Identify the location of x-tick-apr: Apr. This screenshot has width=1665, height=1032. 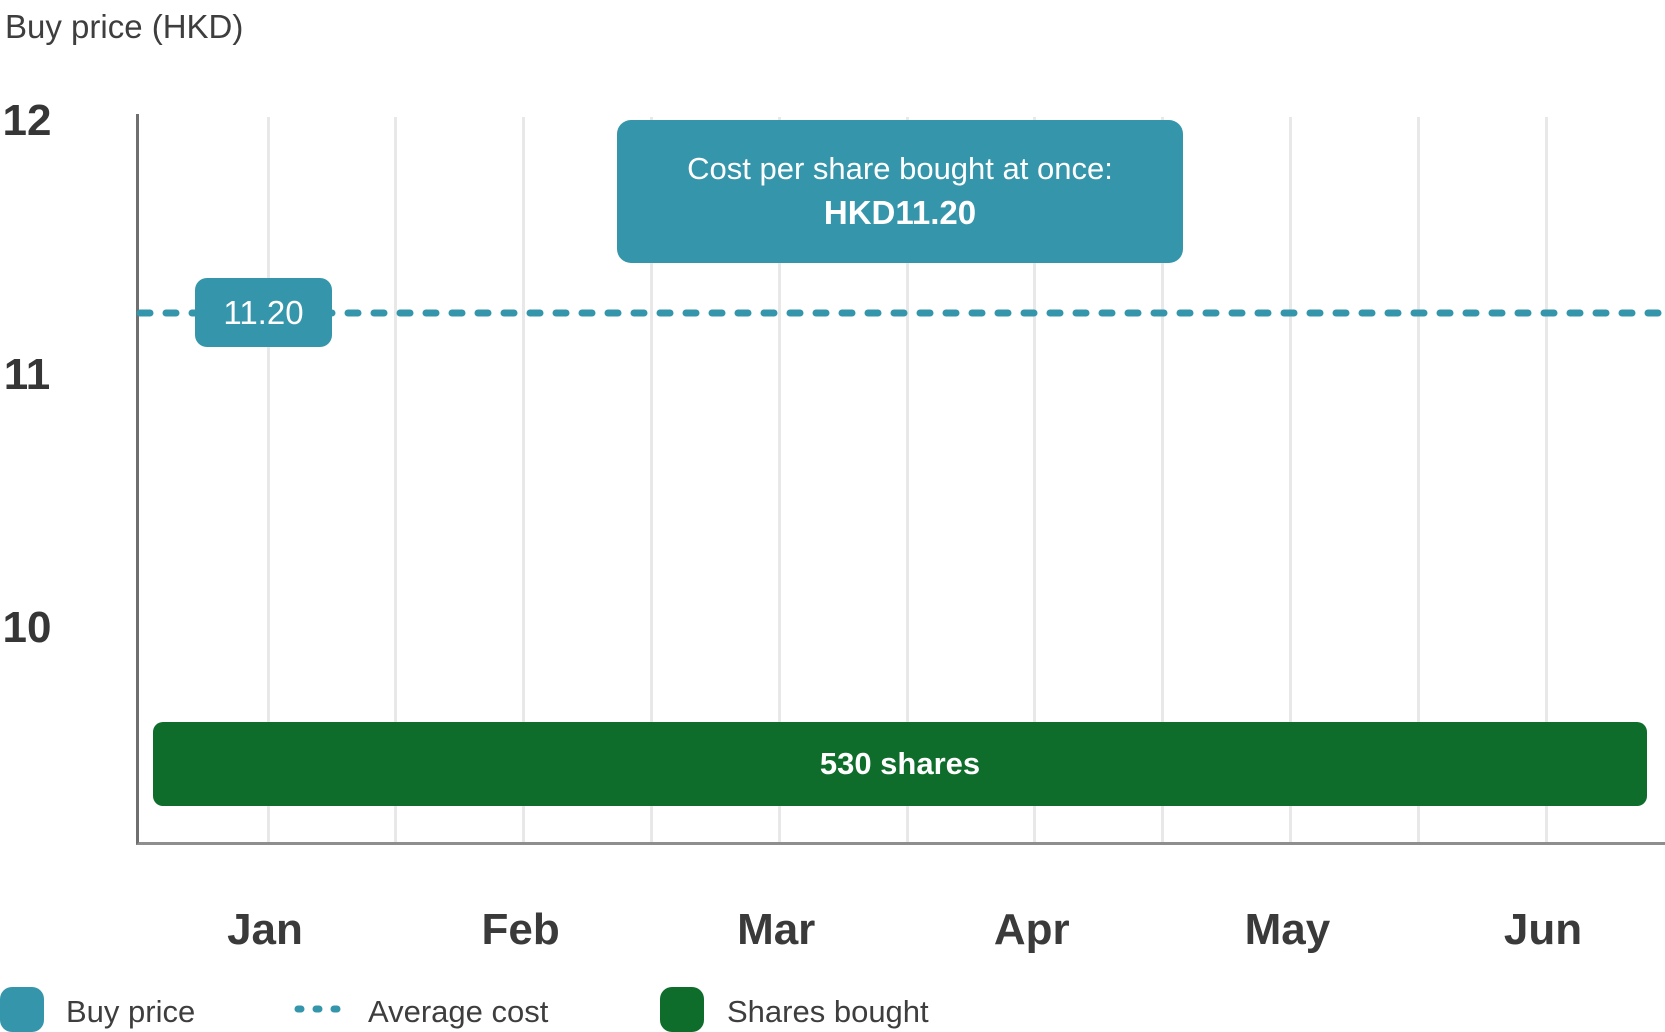
(1031, 929).